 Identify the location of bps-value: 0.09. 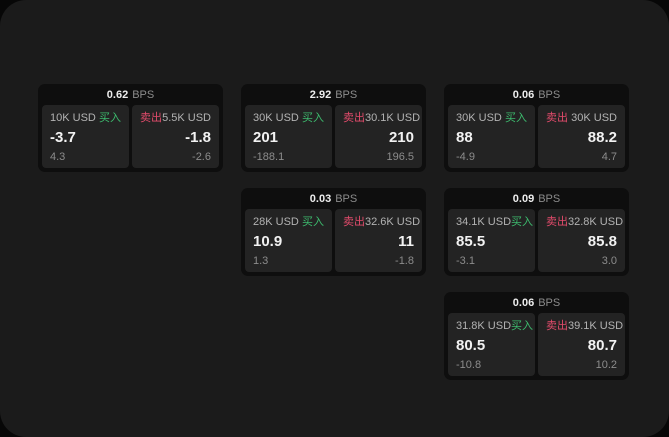
(523, 198).